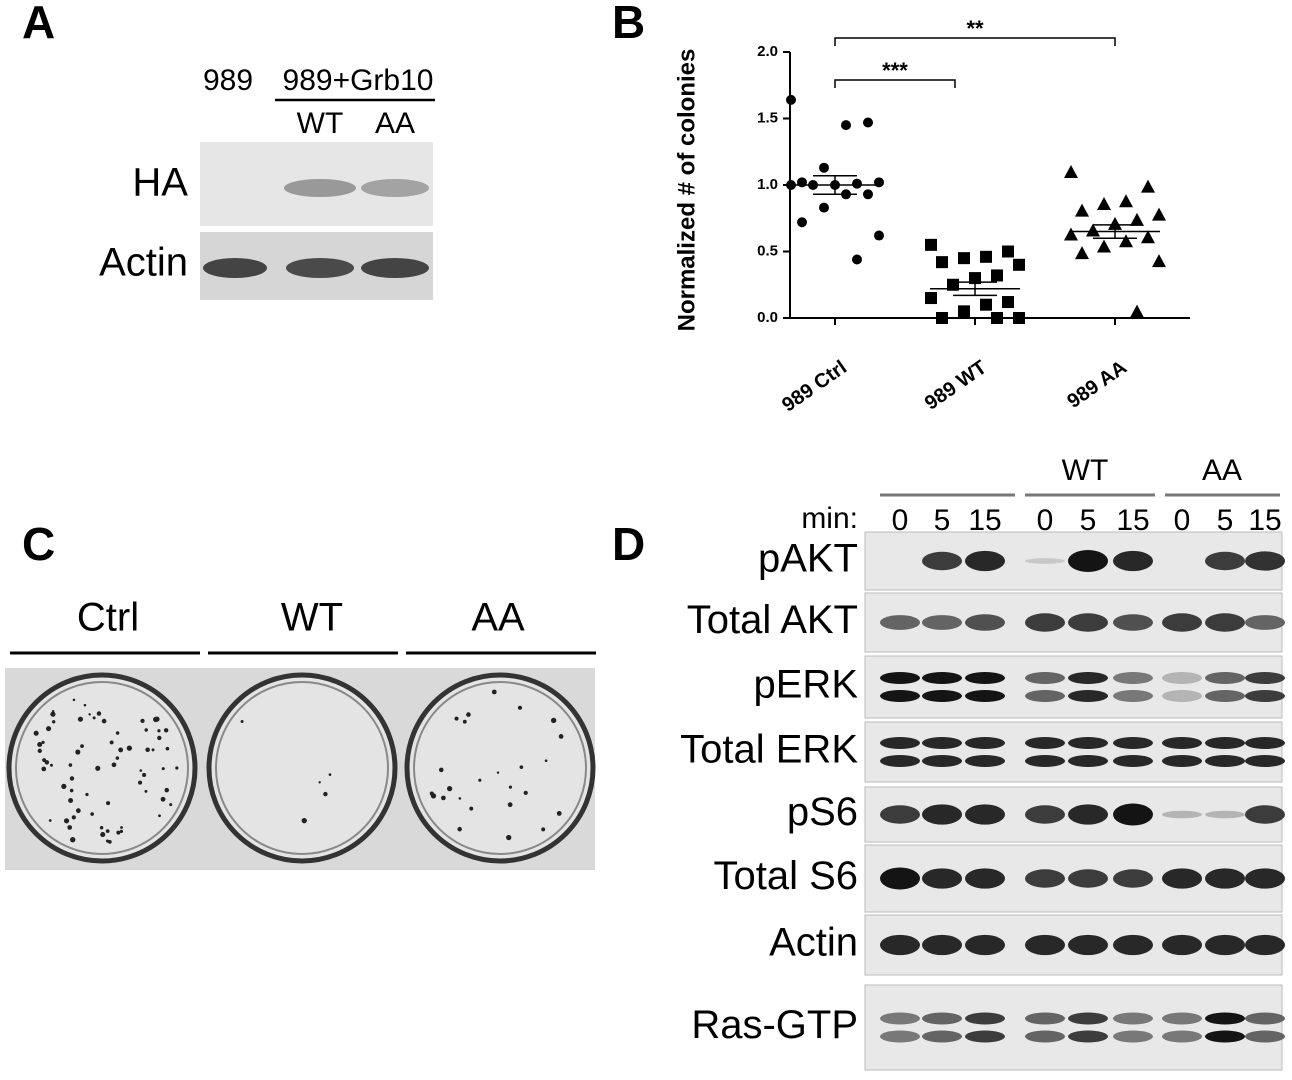 This screenshot has height=1080, width=1292. I want to click on significance-label: ***, so click(895, 70).